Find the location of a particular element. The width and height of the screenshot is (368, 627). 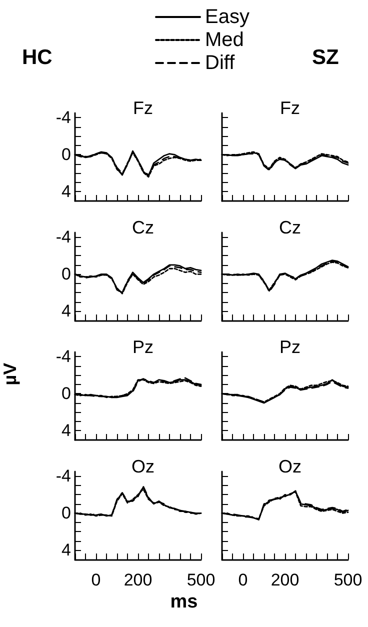

legend-label: Diff is located at coordinates (220, 63).